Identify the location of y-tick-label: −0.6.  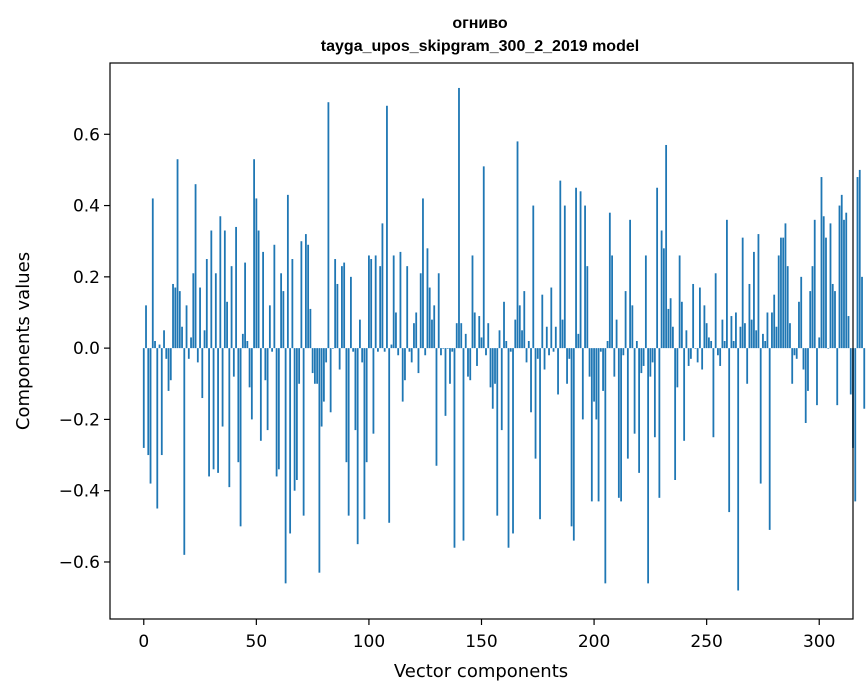
(79, 563).